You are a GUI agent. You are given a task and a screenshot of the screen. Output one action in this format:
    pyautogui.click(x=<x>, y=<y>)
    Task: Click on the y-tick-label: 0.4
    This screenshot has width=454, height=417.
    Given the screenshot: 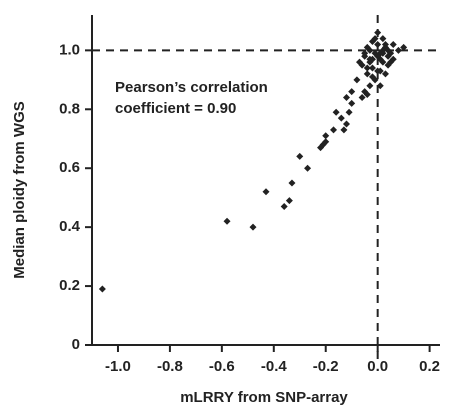 What is the action you would take?
    pyautogui.click(x=70, y=226)
    